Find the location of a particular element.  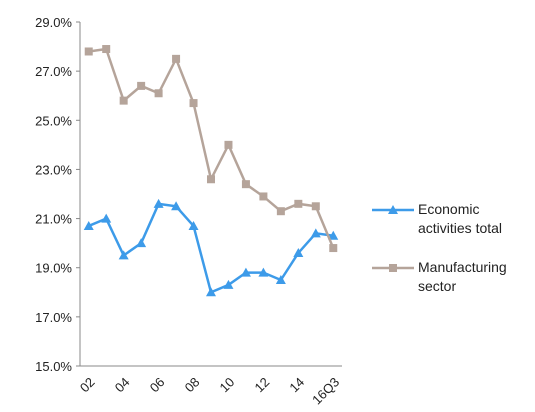

x-tick-label: 14 is located at coordinates (296, 384).